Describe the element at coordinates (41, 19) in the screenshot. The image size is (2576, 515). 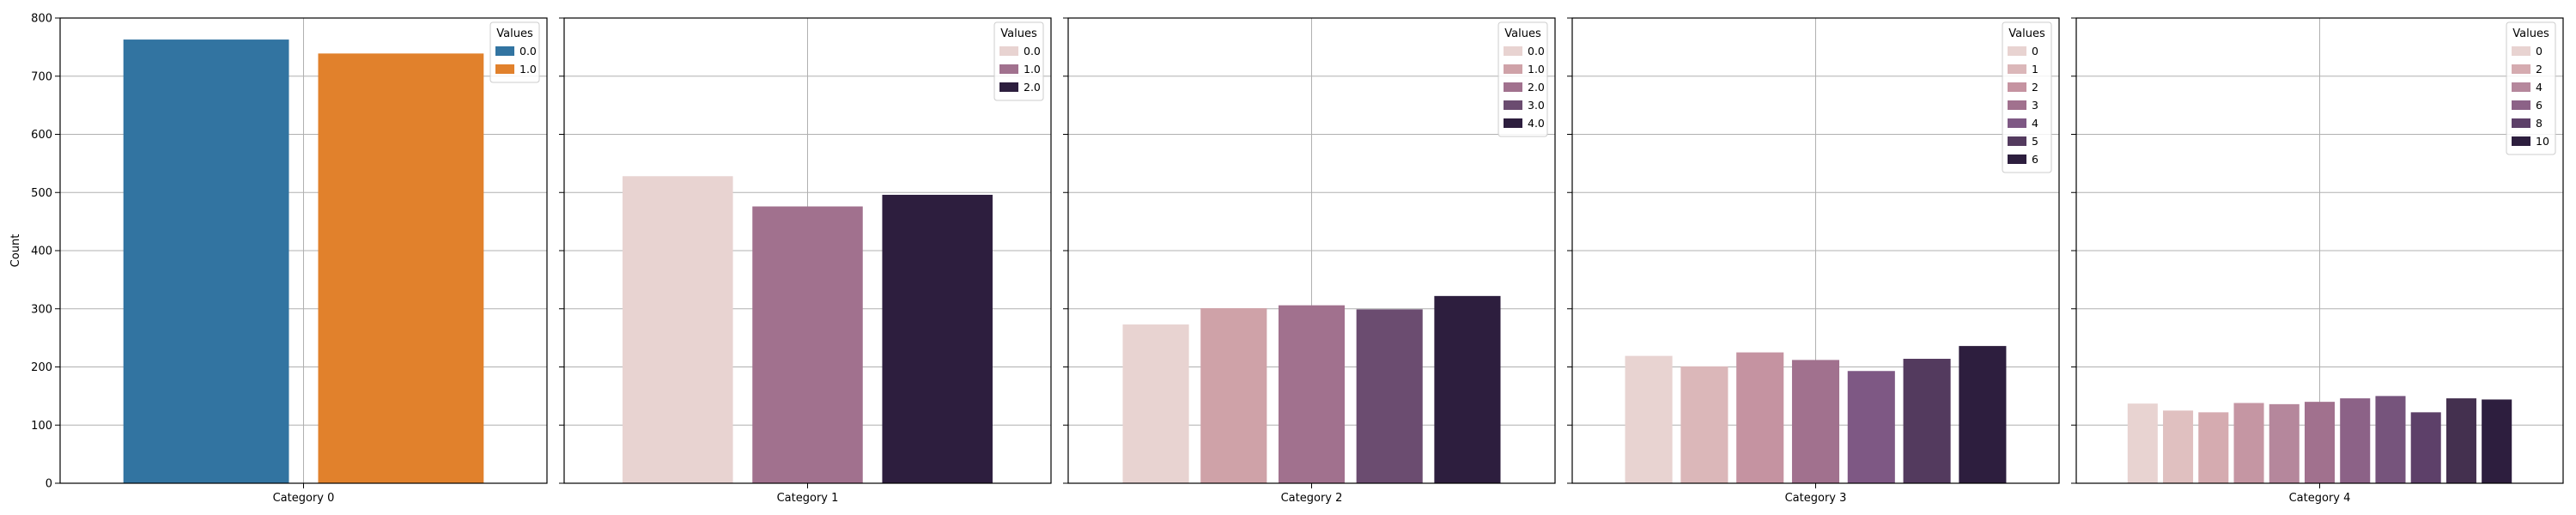
I see `y-tick-label: 800` at that location.